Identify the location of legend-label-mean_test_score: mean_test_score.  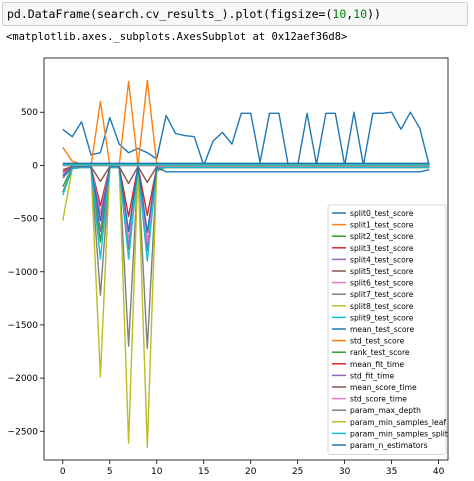
(382, 329).